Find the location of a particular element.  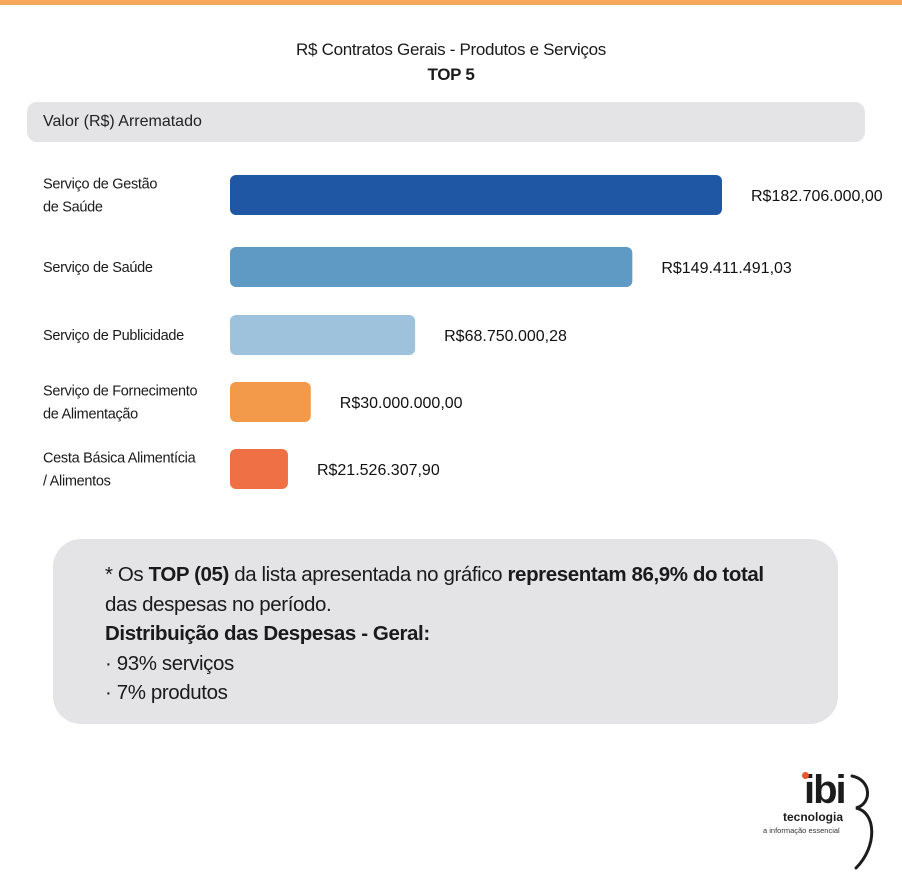

value-label-3: R$68.750.000,28 is located at coordinates (505, 336).